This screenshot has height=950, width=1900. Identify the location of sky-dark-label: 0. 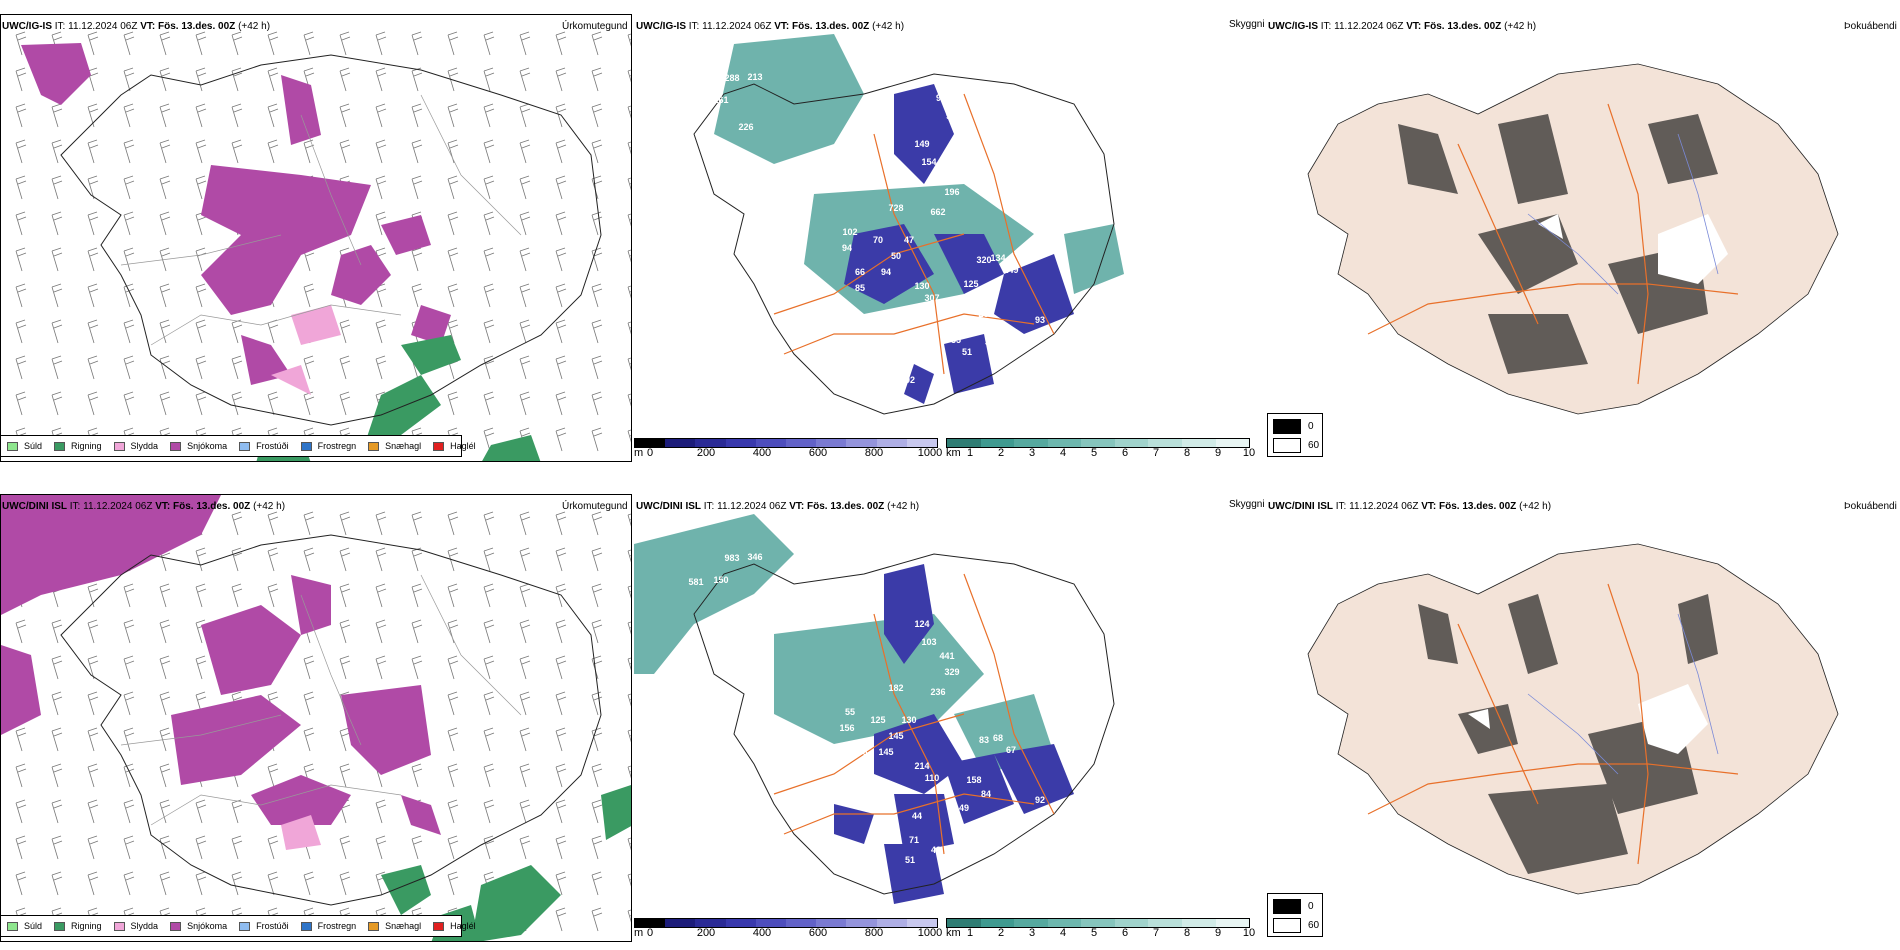
(1311, 906).